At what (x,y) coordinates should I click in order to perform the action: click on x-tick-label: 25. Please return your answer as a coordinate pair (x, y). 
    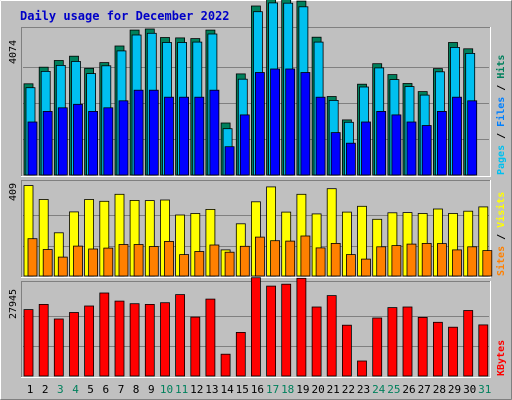
    Looking at the image, I should click on (393, 389).